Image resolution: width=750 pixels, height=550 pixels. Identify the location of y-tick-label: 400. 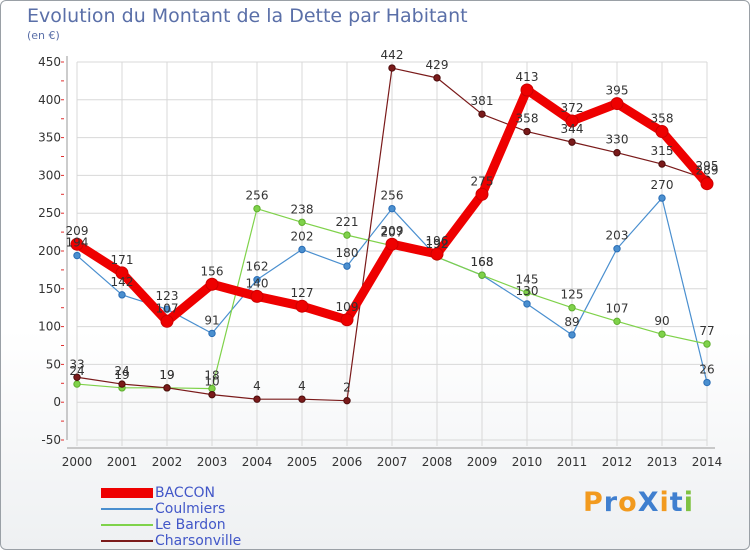
(49, 100).